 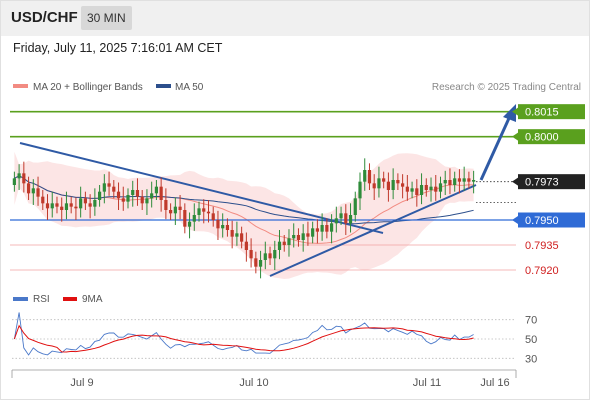 I want to click on credit-text: Research © 2025 Trading Central, so click(x=506, y=87).